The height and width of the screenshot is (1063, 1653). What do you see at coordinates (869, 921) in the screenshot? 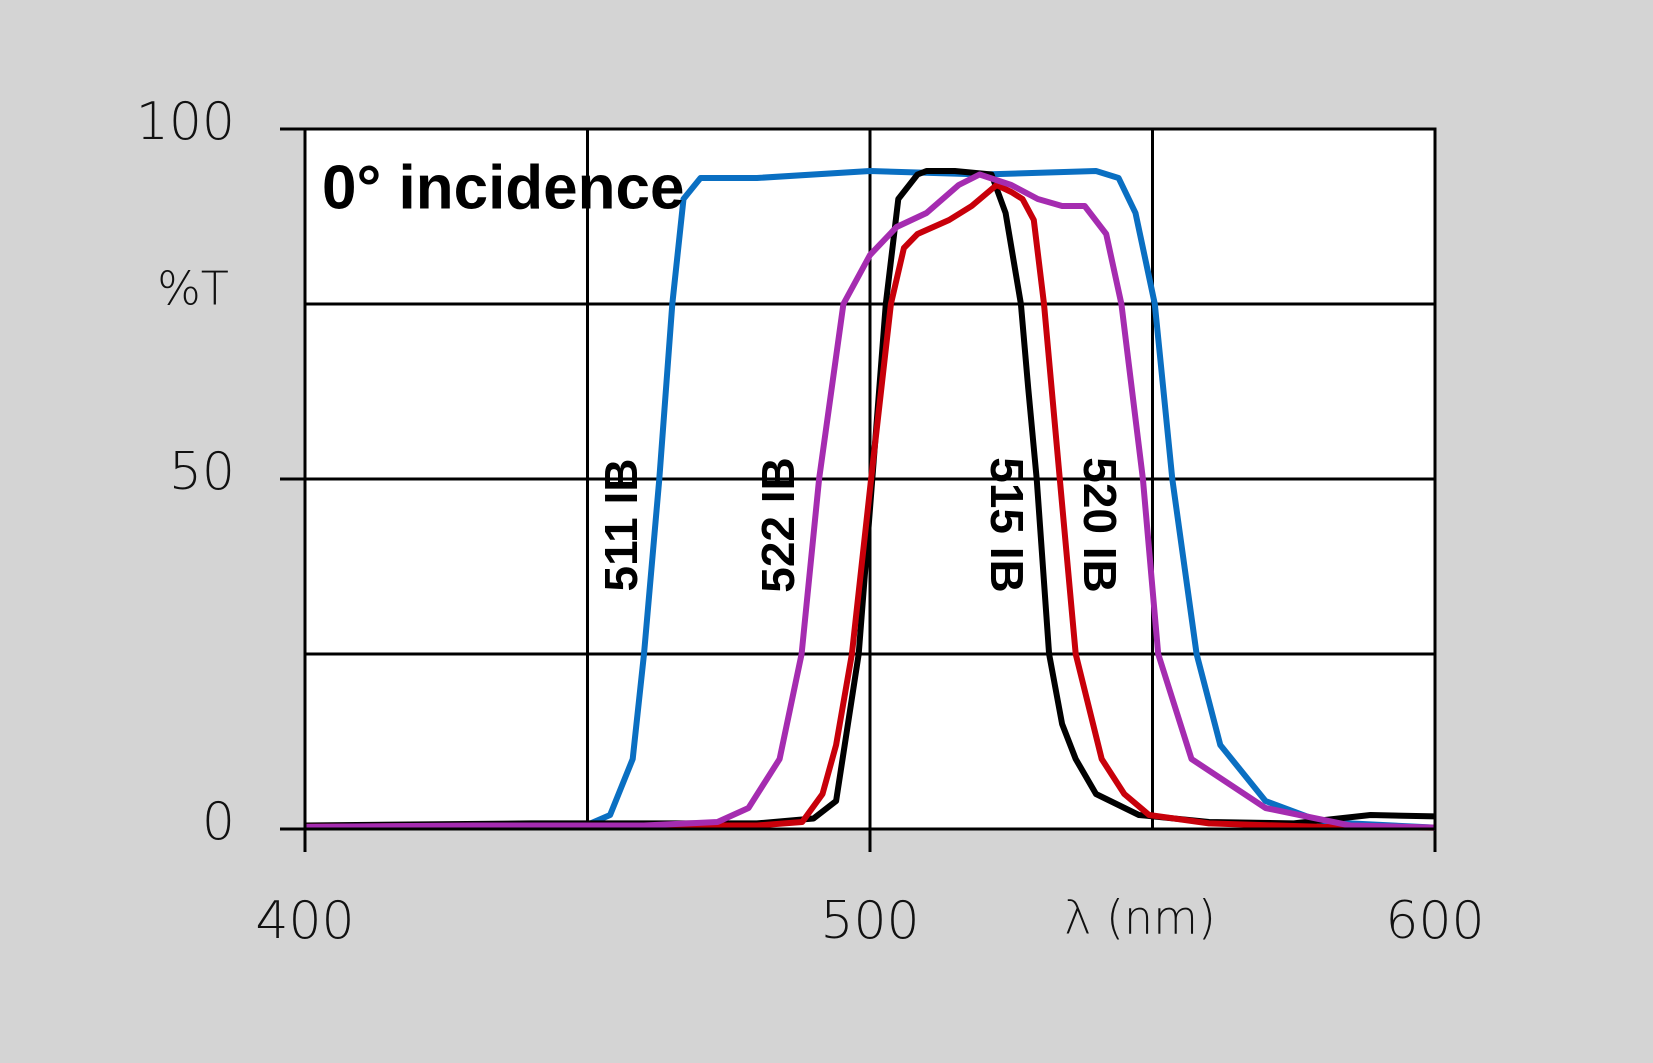
I see `x-tick-label: 500` at bounding box center [869, 921].